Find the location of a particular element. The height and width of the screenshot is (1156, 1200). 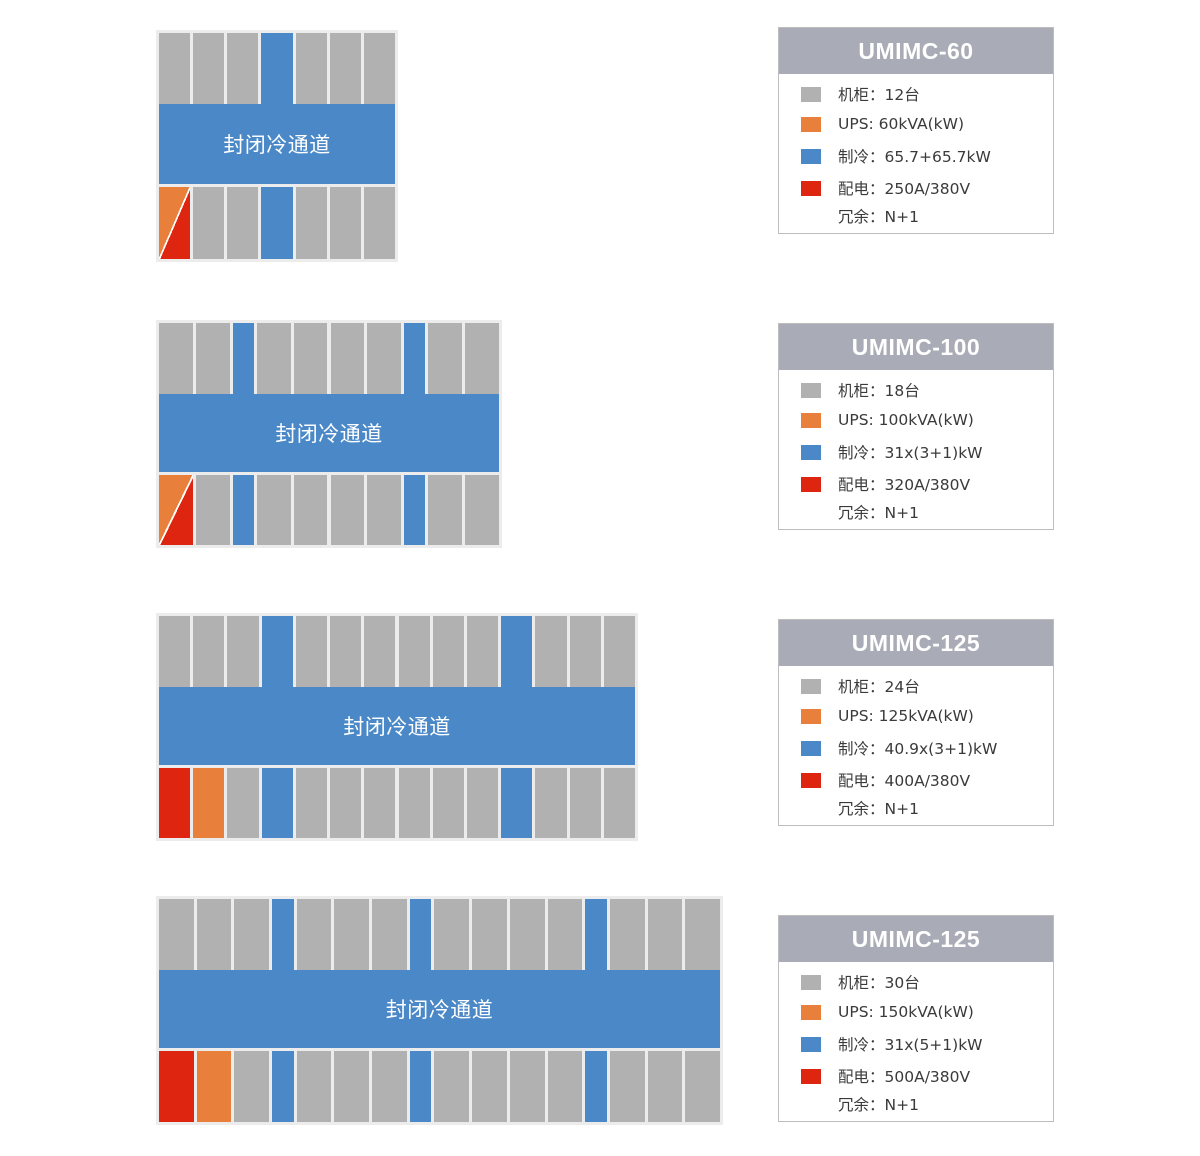

spec-row: 制冷：40.9x(3+1)kW is located at coordinates (899, 748).